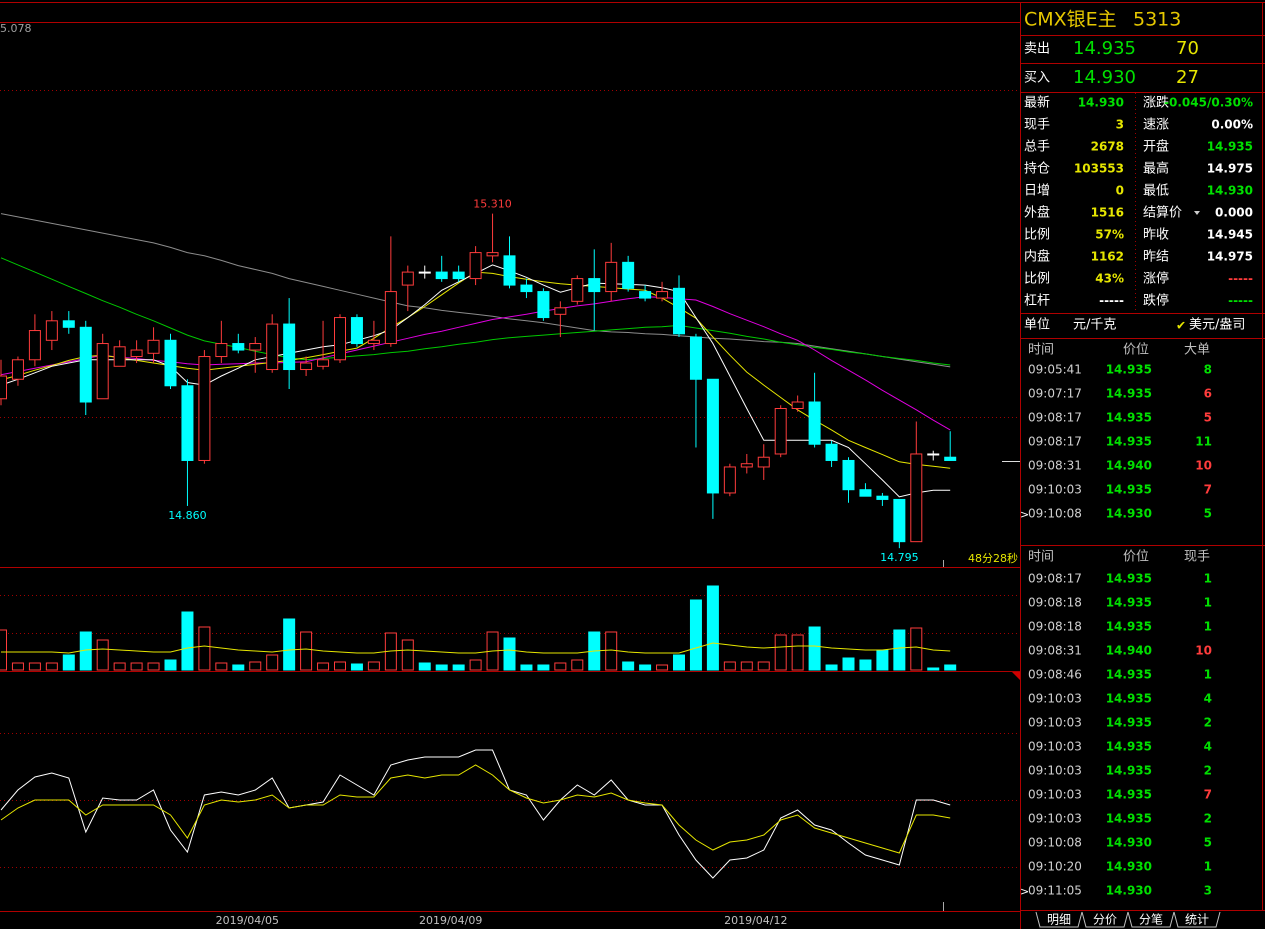 Image resolution: width=1265 pixels, height=929 pixels. What do you see at coordinates (1156, 235) in the screenshot?
I see `field-label: 昨收` at bounding box center [1156, 235].